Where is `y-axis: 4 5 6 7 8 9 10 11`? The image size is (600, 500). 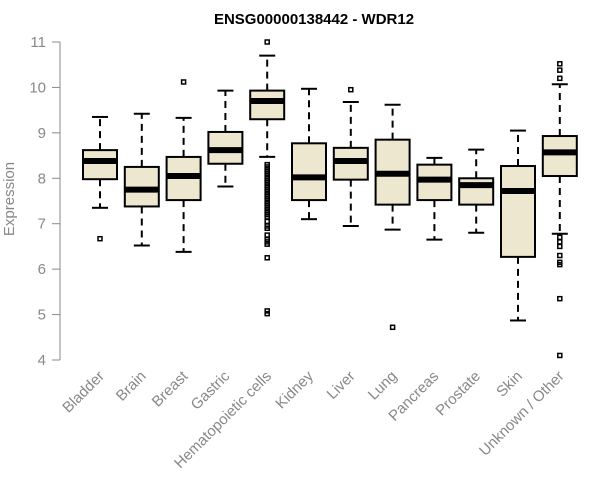 y-axis: 4 5 6 7 8 9 10 11 is located at coordinates (45, 201).